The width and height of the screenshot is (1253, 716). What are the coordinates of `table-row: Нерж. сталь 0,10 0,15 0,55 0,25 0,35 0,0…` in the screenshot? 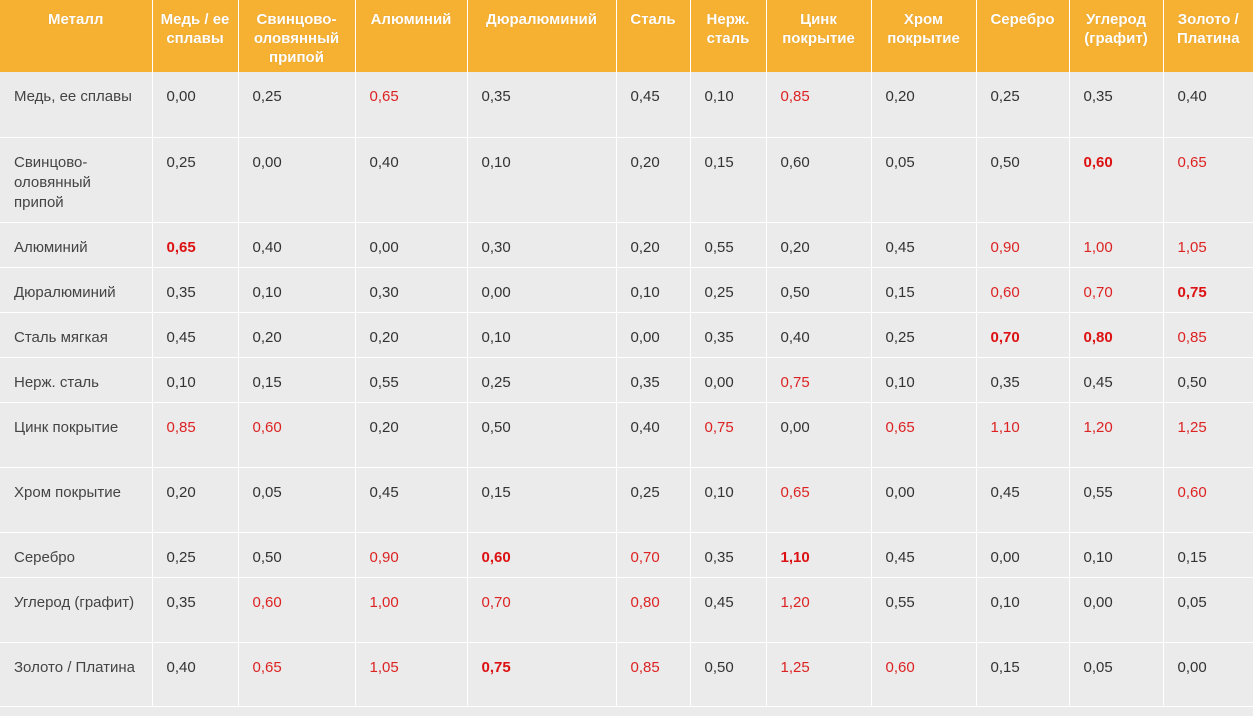 It's located at (626, 380).